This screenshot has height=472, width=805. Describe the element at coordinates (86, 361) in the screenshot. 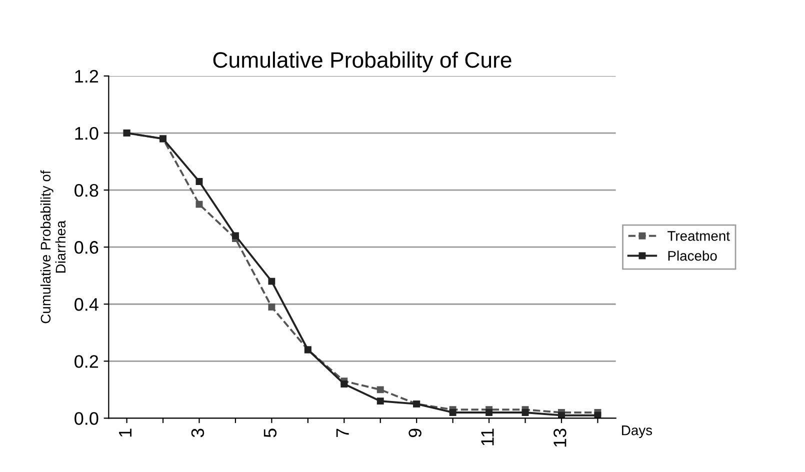

I see `y-tick-label: 0.2` at that location.